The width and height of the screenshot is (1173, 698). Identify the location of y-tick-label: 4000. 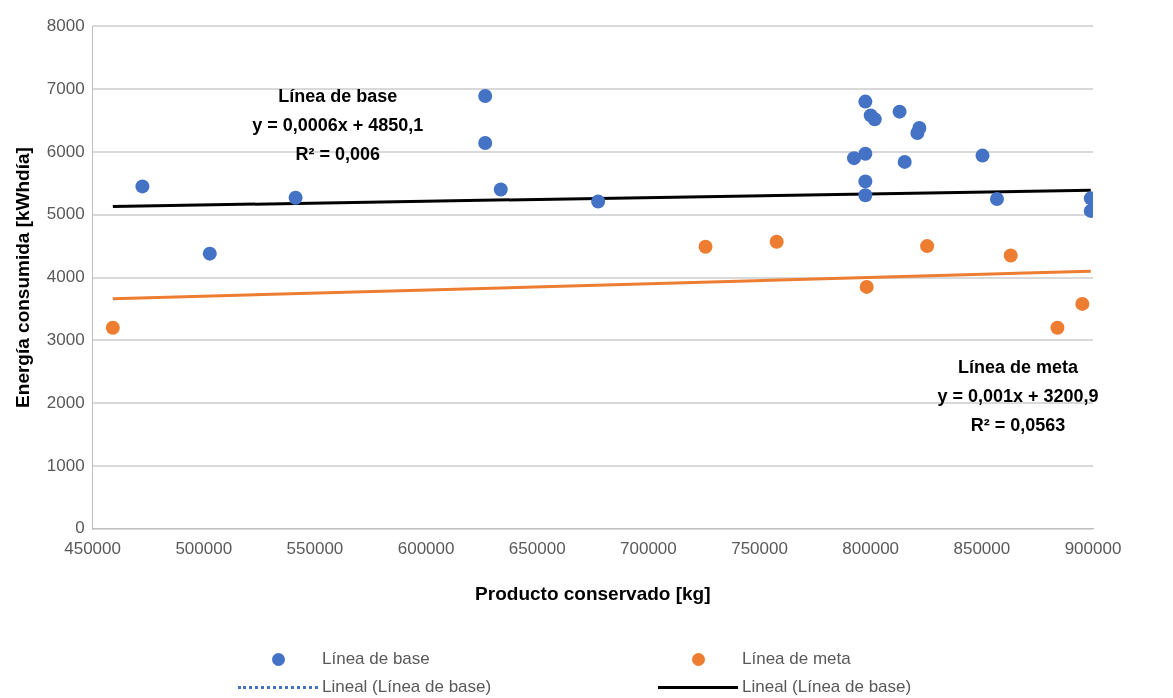
(65, 277).